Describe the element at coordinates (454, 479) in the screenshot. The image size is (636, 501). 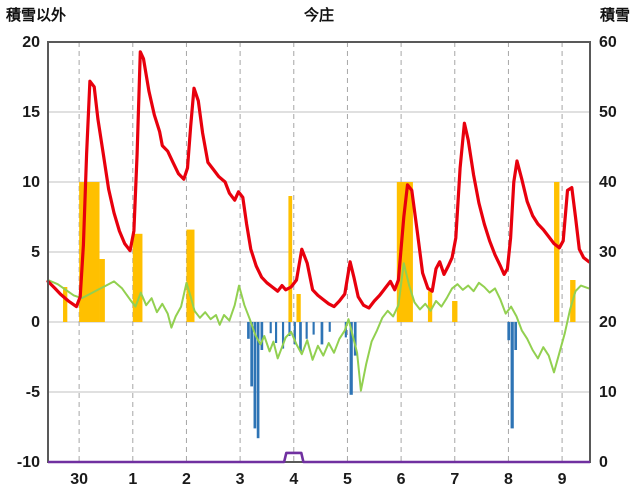
I see `svg-text: 7` at that location.